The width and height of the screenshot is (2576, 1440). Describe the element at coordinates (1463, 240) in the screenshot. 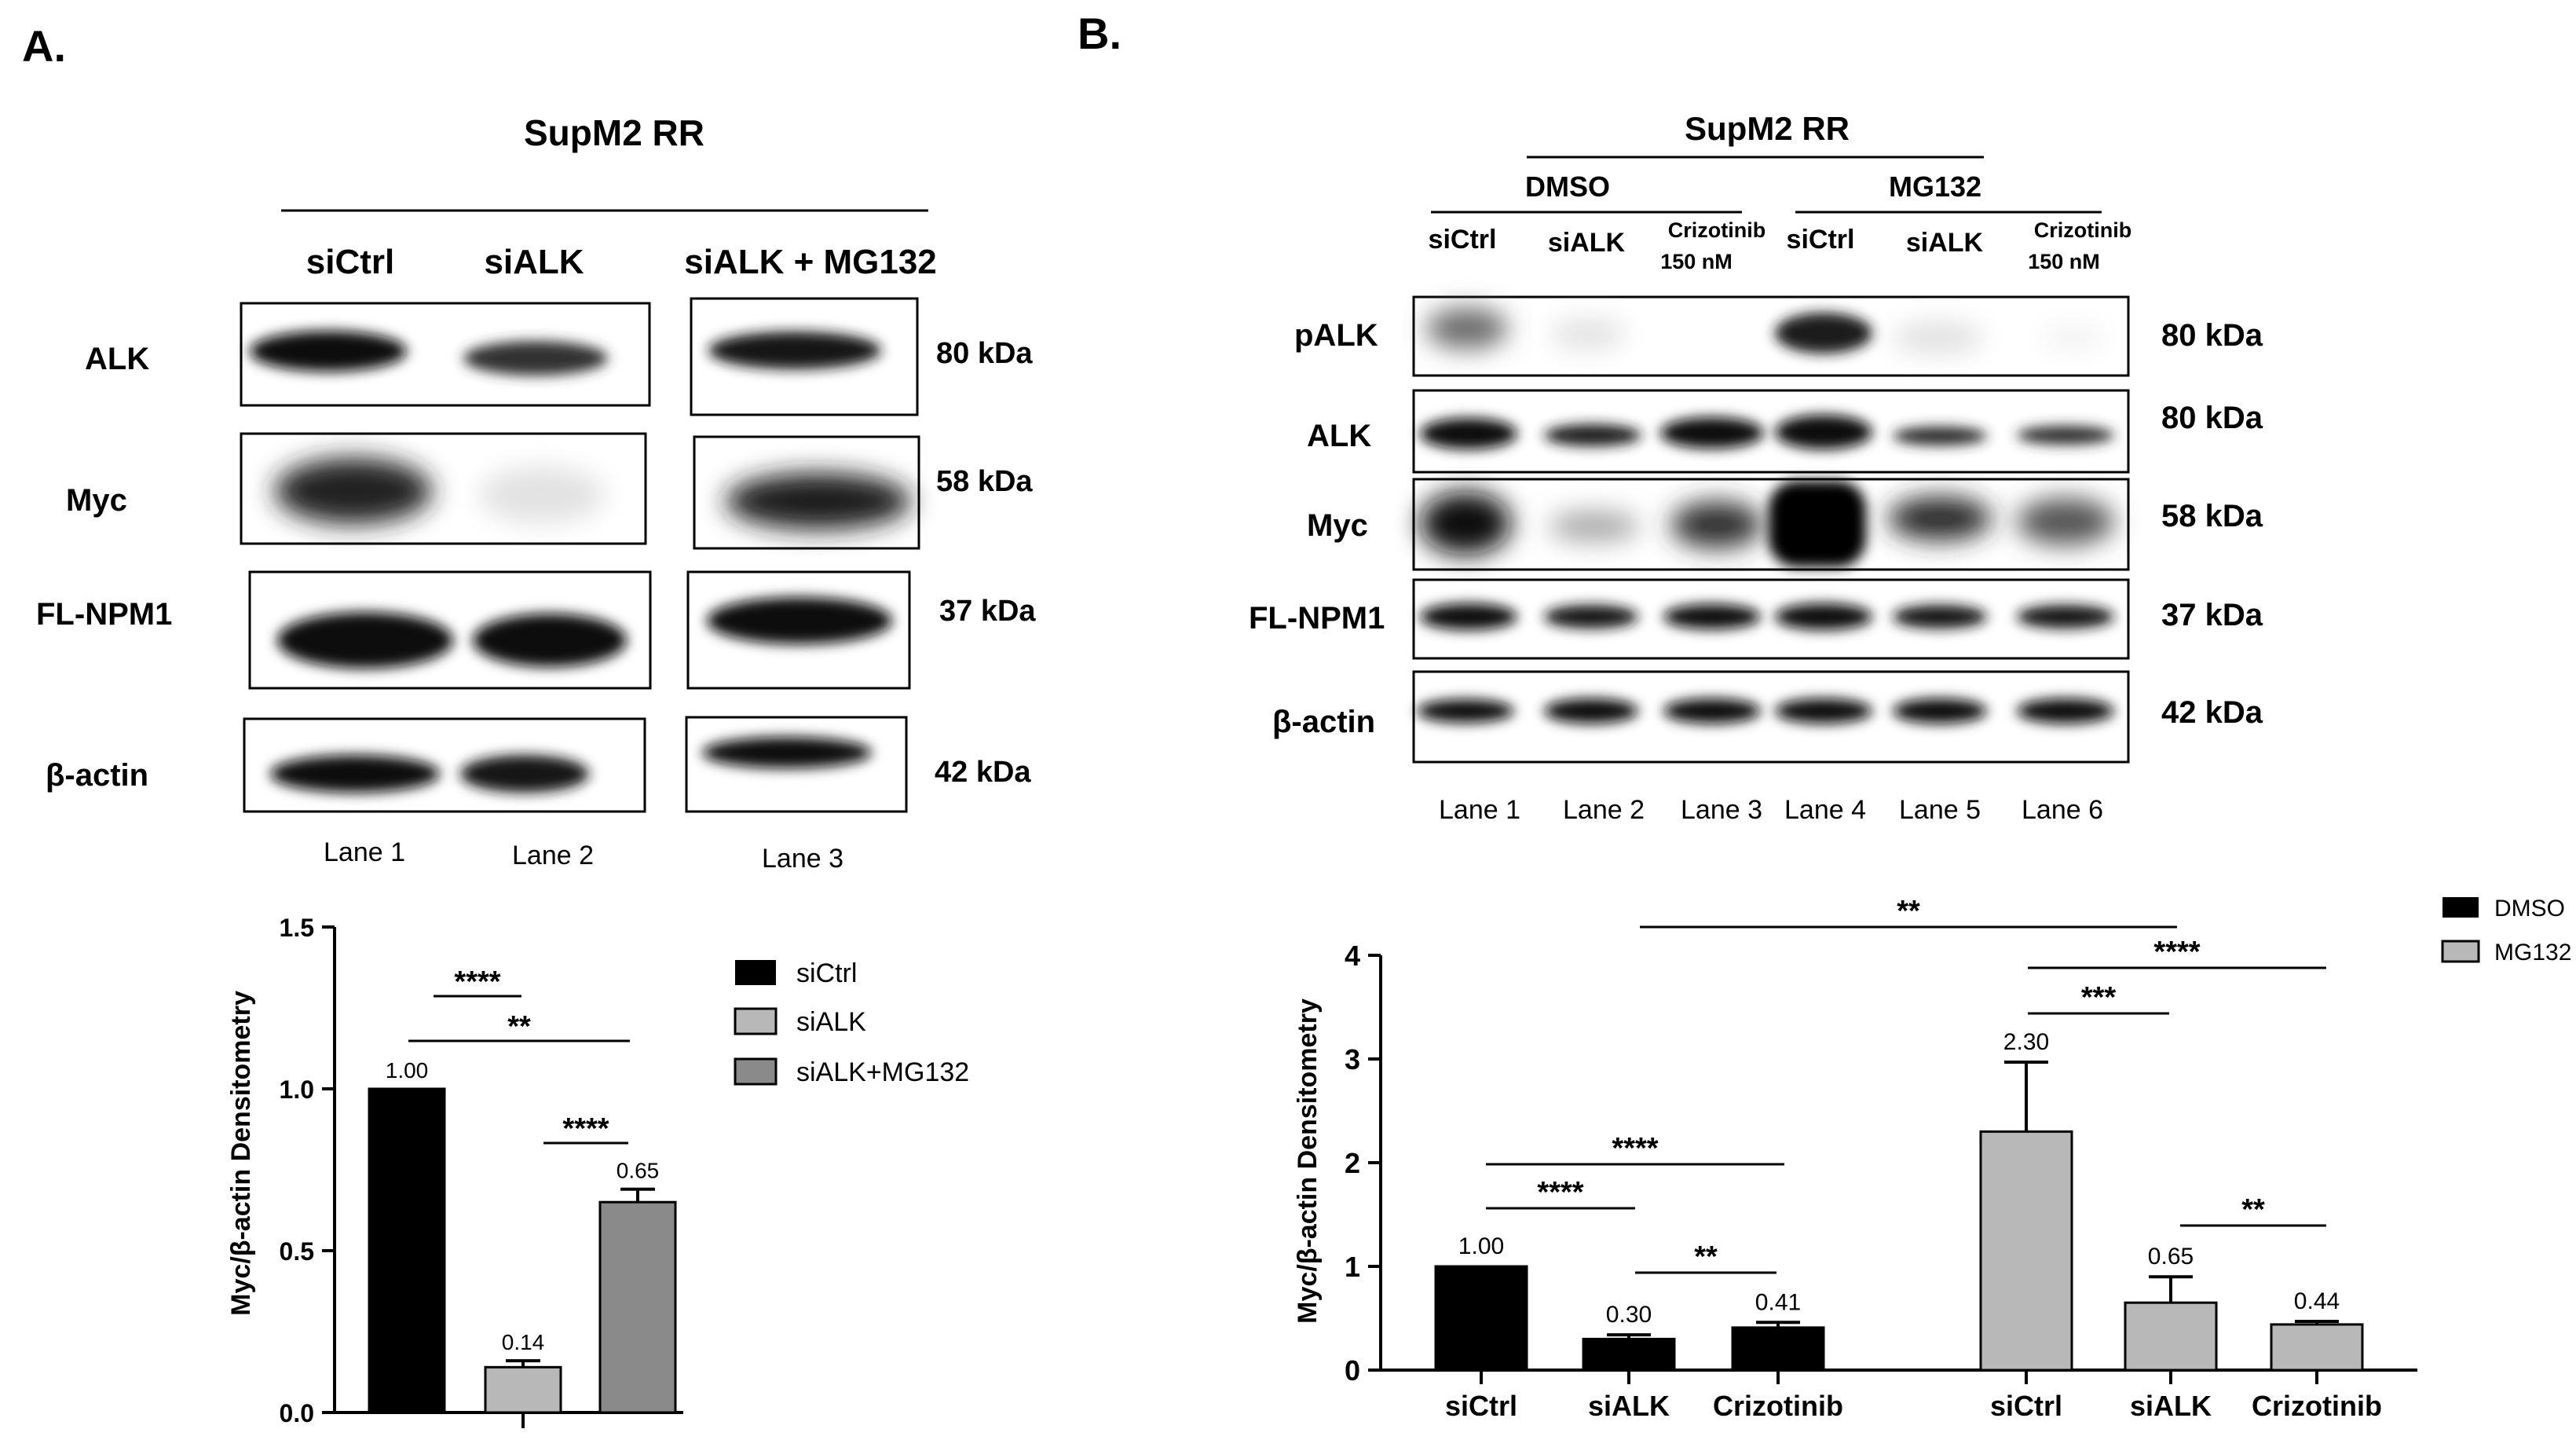

I see `panel-b-condition-1: siCtrl` at that location.